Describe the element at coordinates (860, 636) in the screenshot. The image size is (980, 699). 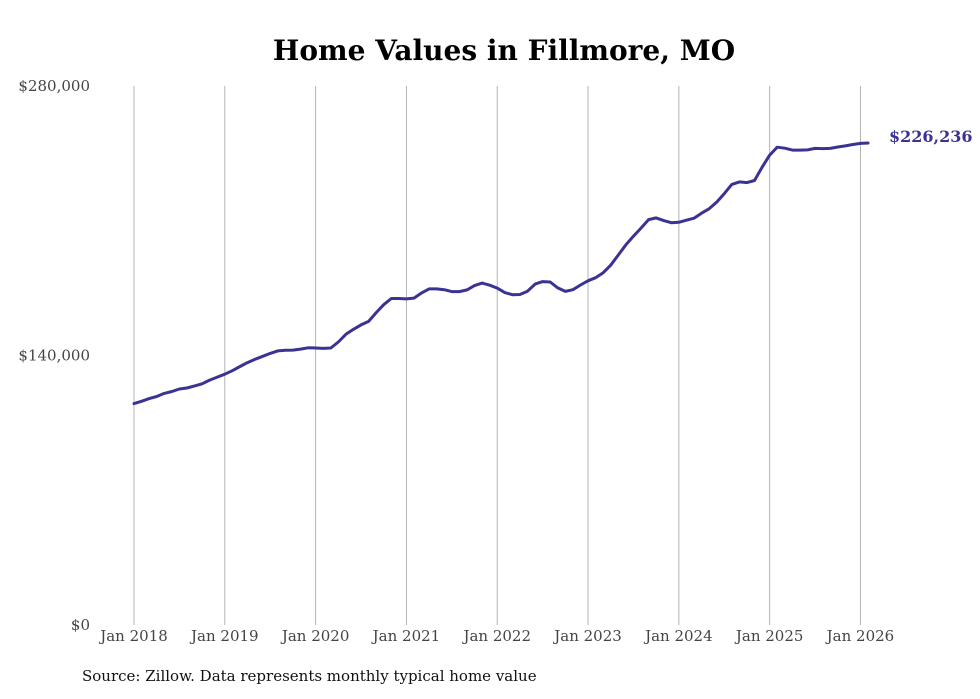
I see `x-tick-label: Jan 2026` at that location.